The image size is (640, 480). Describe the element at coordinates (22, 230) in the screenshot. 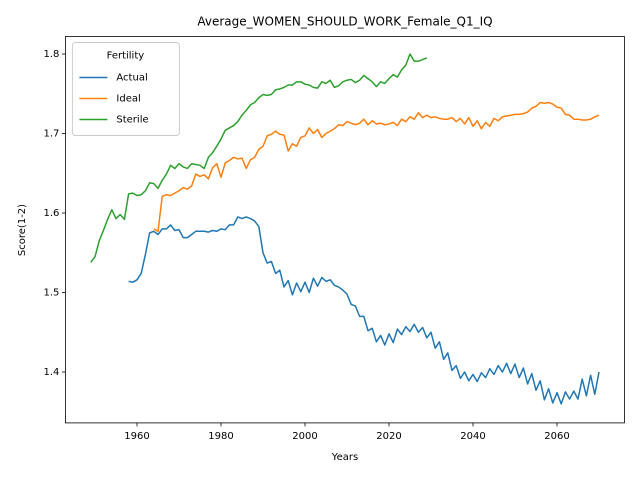

I see `y-axis-label: Score(1-2)` at that location.